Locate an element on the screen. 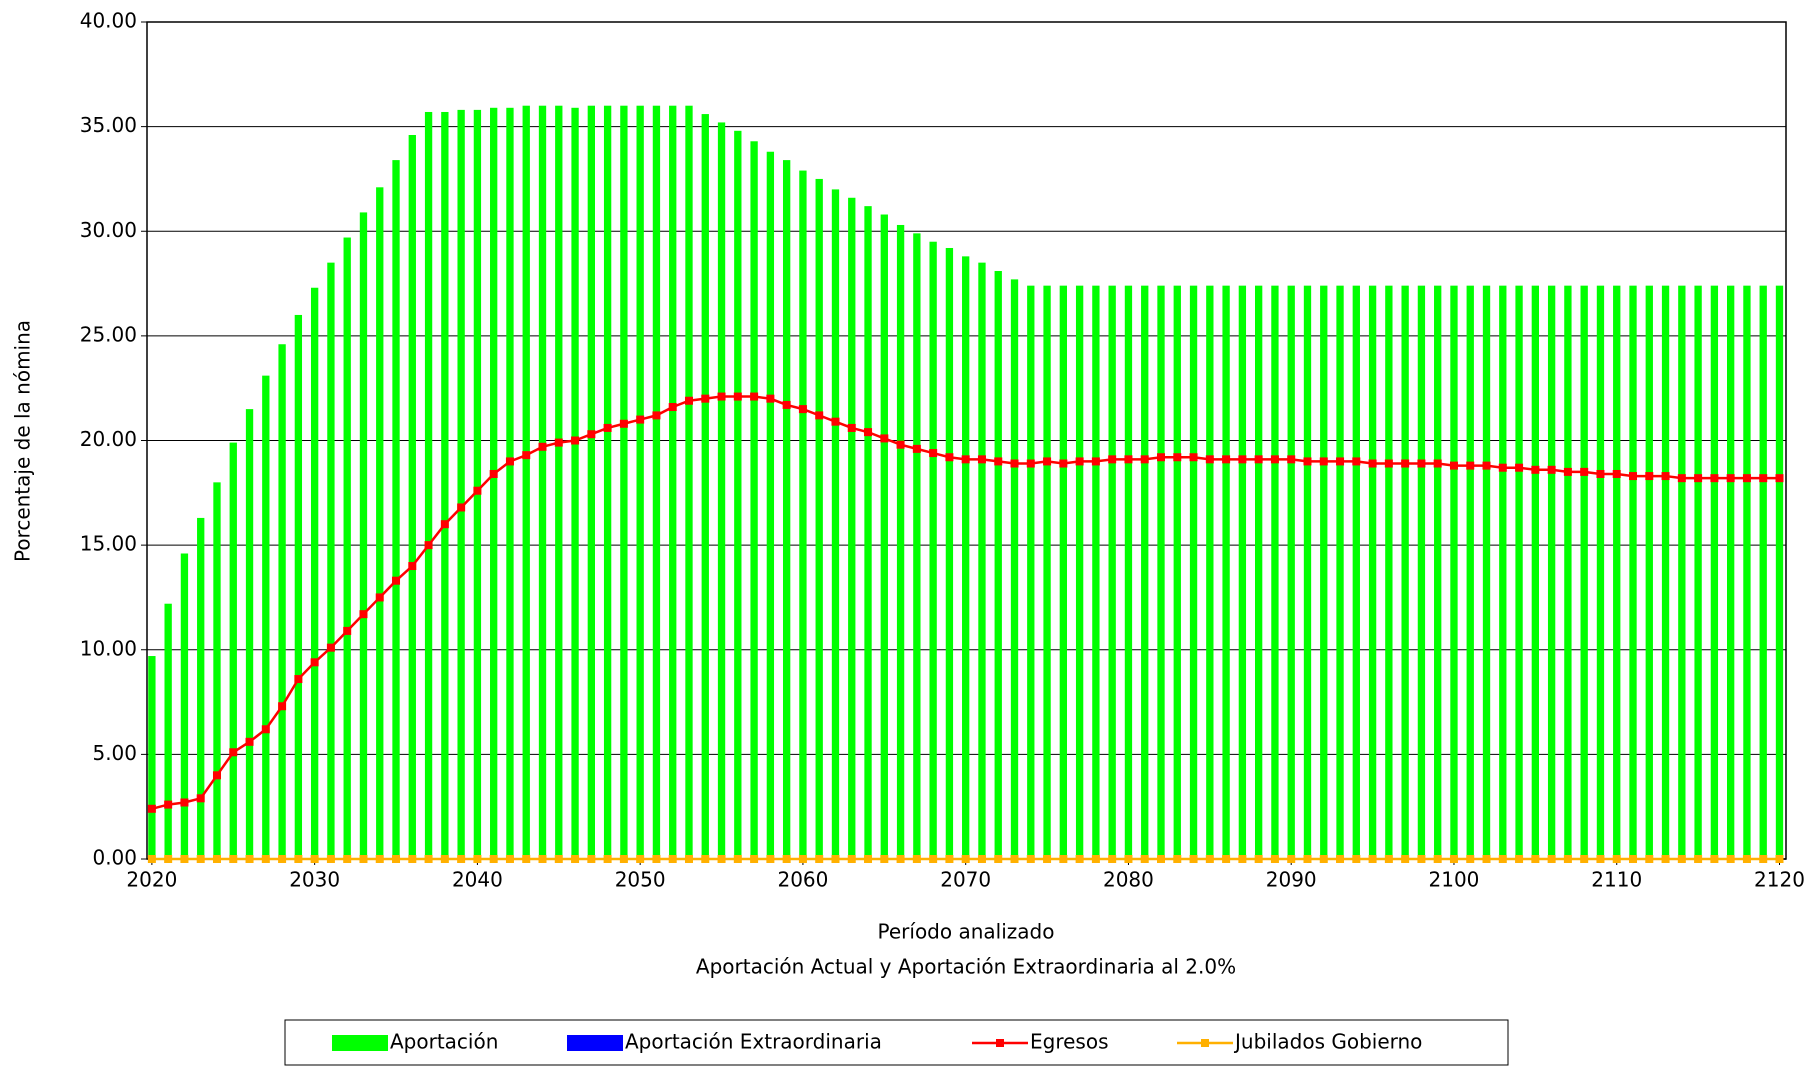  legend-swatch is located at coordinates (360, 1043).